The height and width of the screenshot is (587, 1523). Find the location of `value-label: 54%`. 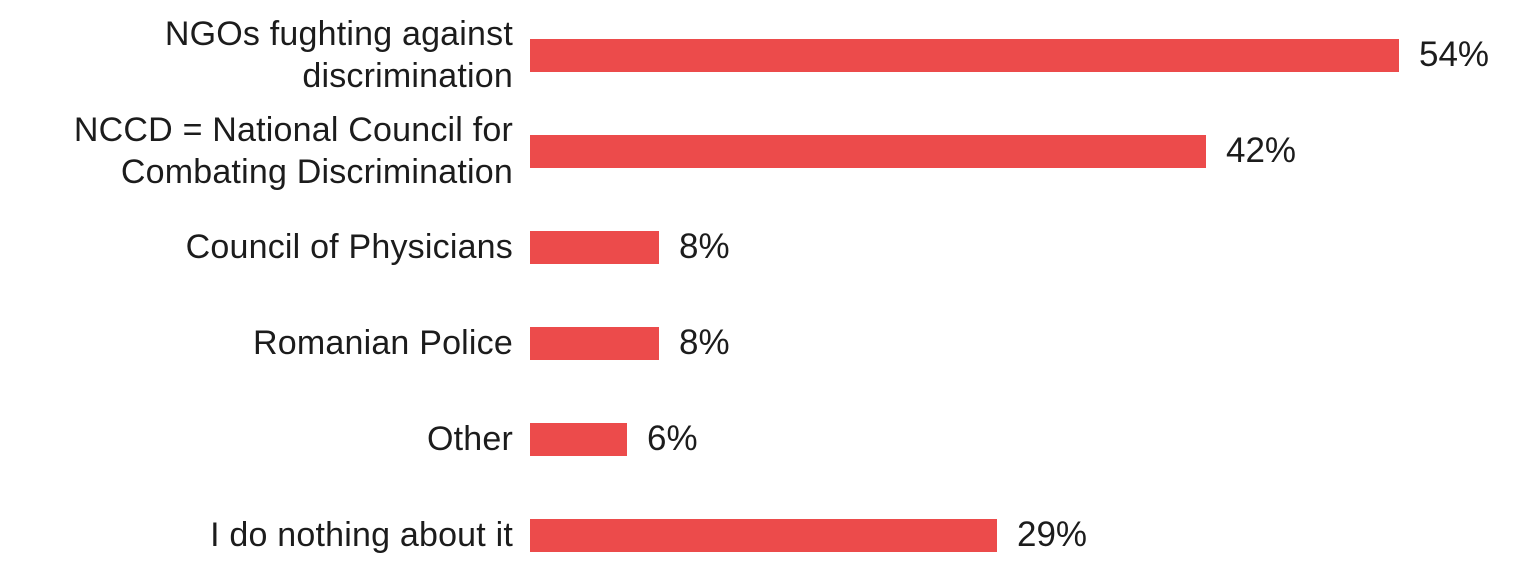

value-label: 54% is located at coordinates (1454, 54).